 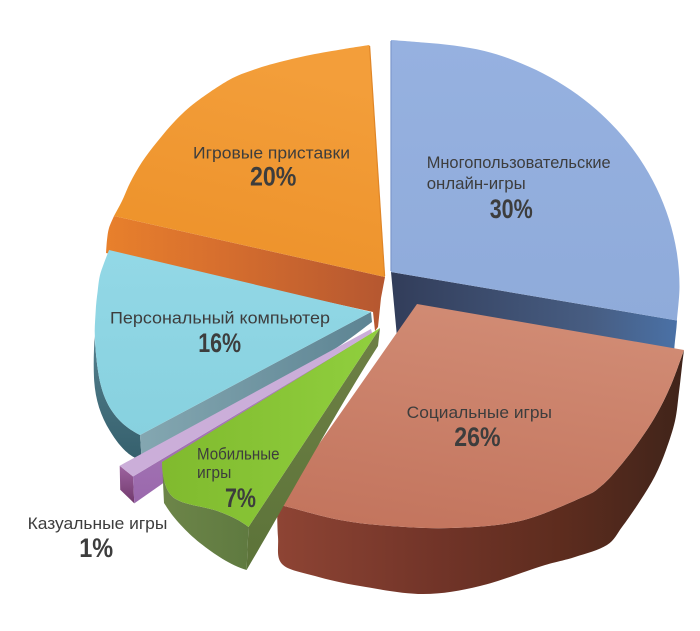 What do you see at coordinates (511, 209) in the screenshot?
I see `svg-text: 30%` at bounding box center [511, 209].